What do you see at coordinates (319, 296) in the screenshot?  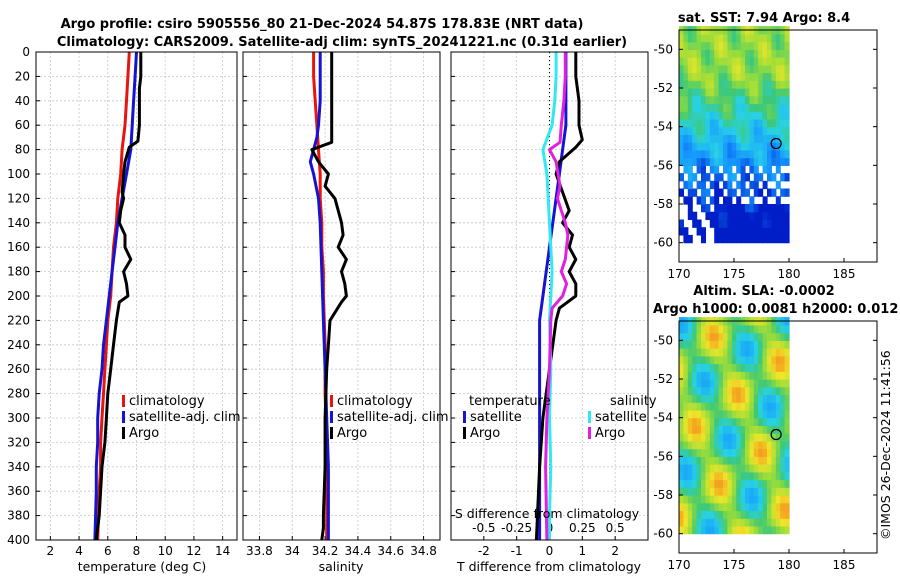 I see `series-satellite-adj-clim` at bounding box center [319, 296].